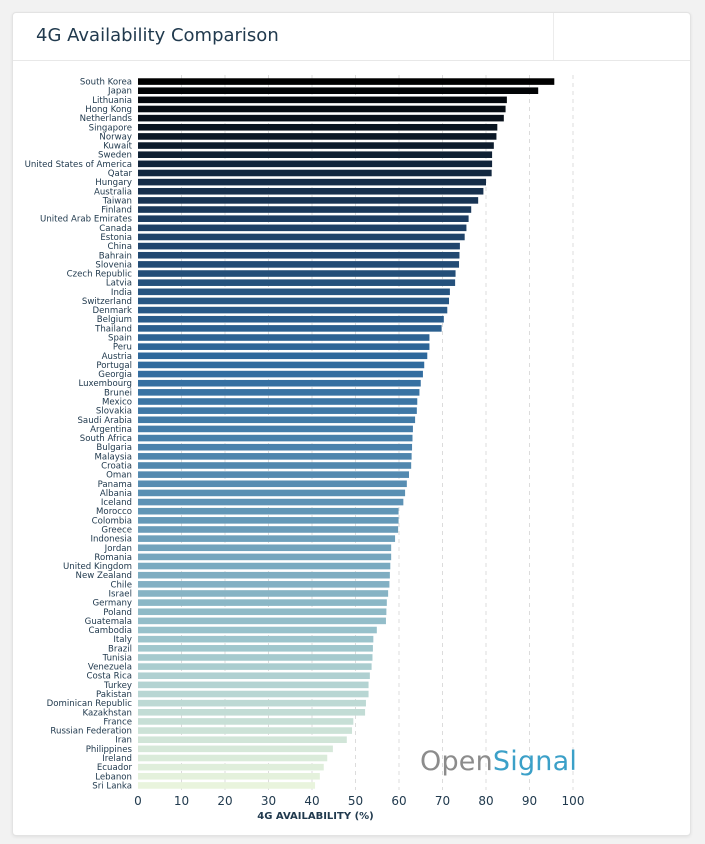 Image resolution: width=705 pixels, height=844 pixels. What do you see at coordinates (120, 174) in the screenshot?
I see `category-label: Qatar` at bounding box center [120, 174].